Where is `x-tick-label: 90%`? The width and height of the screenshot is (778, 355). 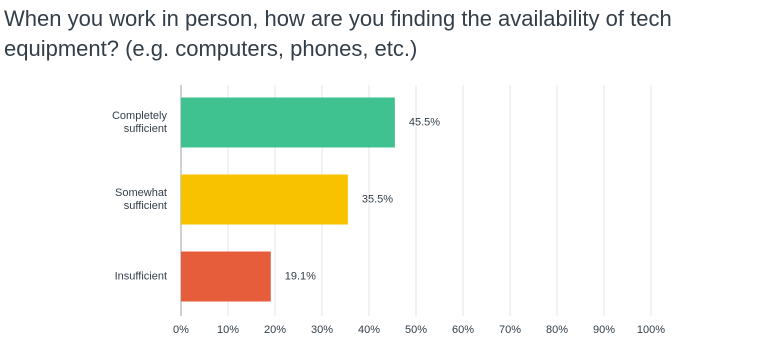 x-tick-label: 90% is located at coordinates (604, 330).